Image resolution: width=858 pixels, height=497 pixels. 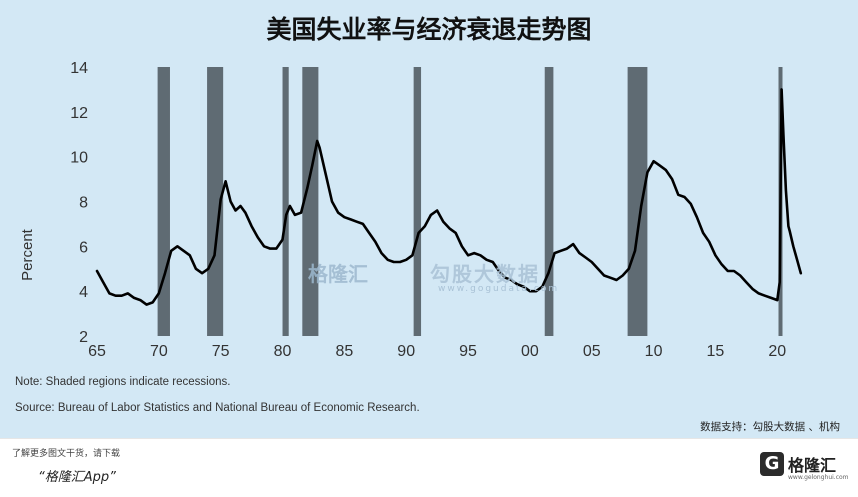 What do you see at coordinates (83, 203) in the screenshot?
I see `y-tick-label: 8` at bounding box center [83, 203].